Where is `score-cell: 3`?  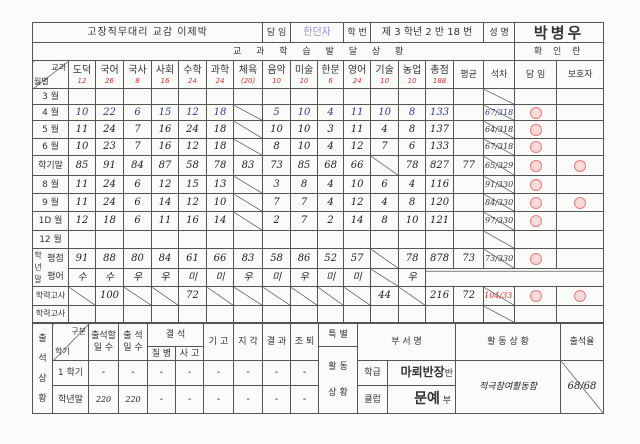
score-cell: 3 is located at coordinates (277, 184).